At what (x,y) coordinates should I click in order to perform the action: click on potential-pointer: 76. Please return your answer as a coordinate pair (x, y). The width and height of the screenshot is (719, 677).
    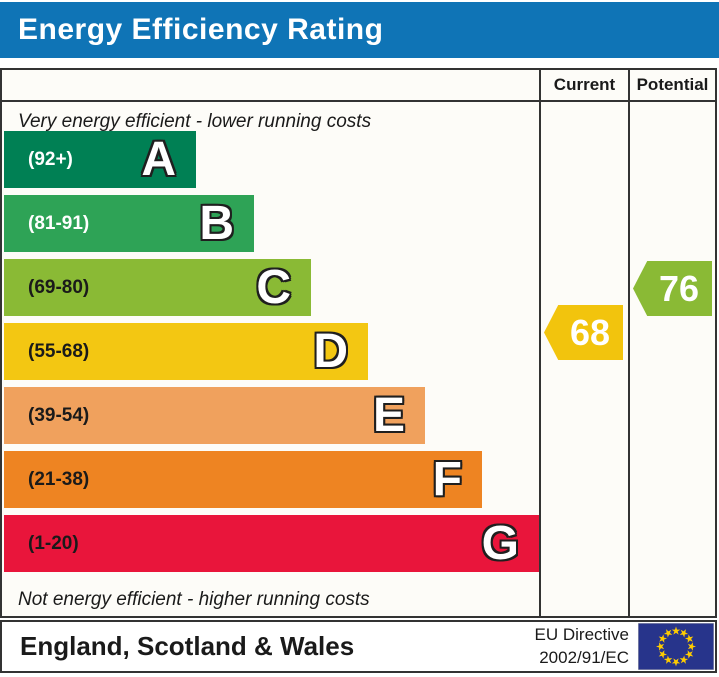
    Looking at the image, I should click on (672, 288).